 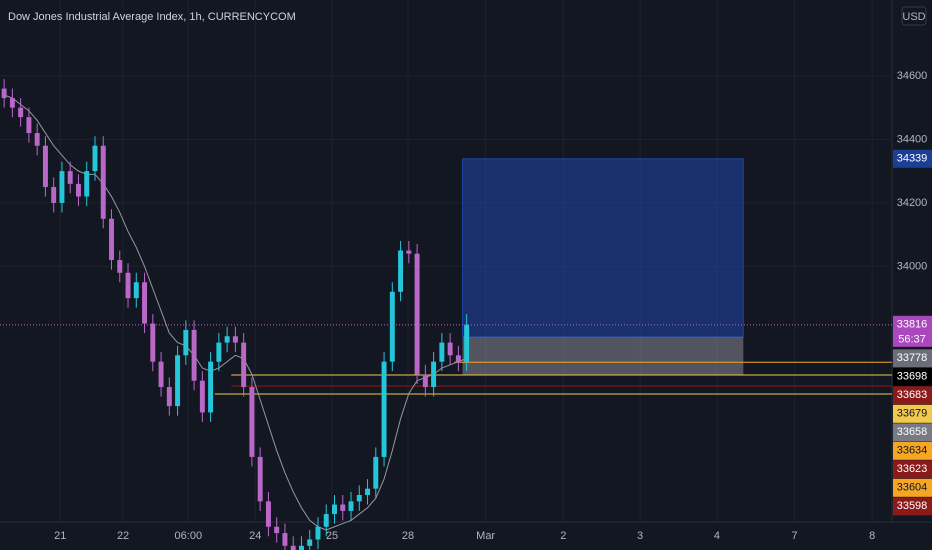 I want to click on price-label: 33604, so click(x=912, y=488).